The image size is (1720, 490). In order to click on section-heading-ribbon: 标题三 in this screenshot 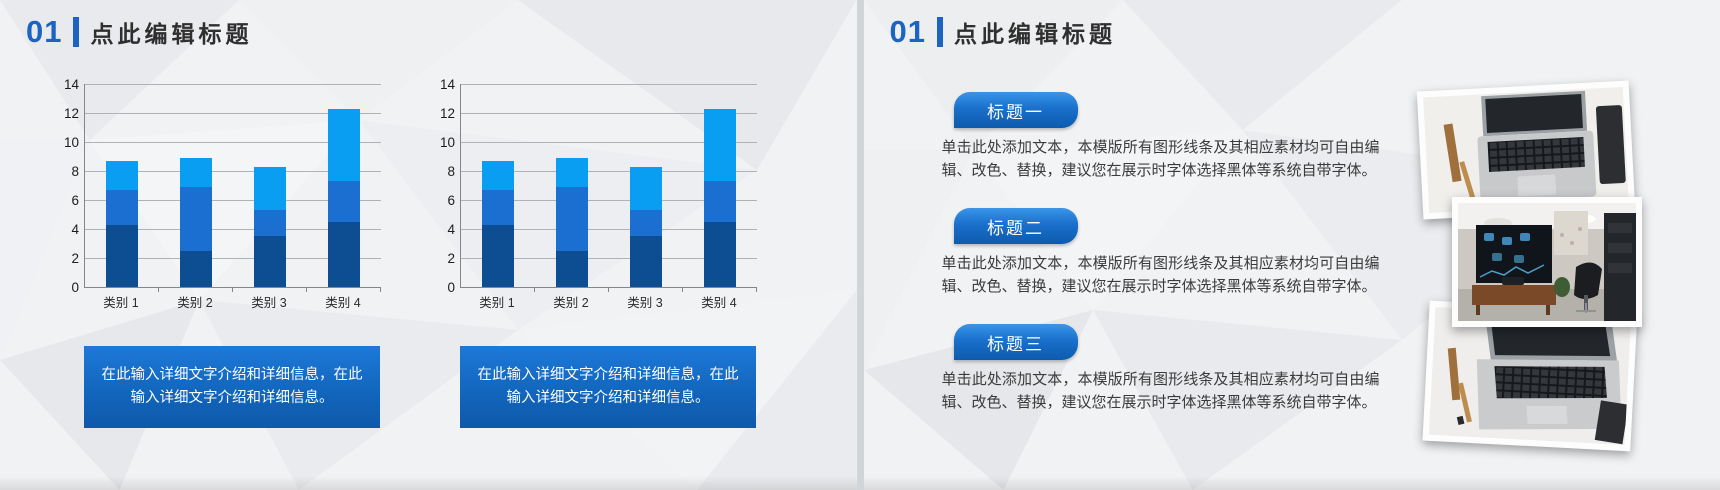, I will do `click(1015, 342)`.